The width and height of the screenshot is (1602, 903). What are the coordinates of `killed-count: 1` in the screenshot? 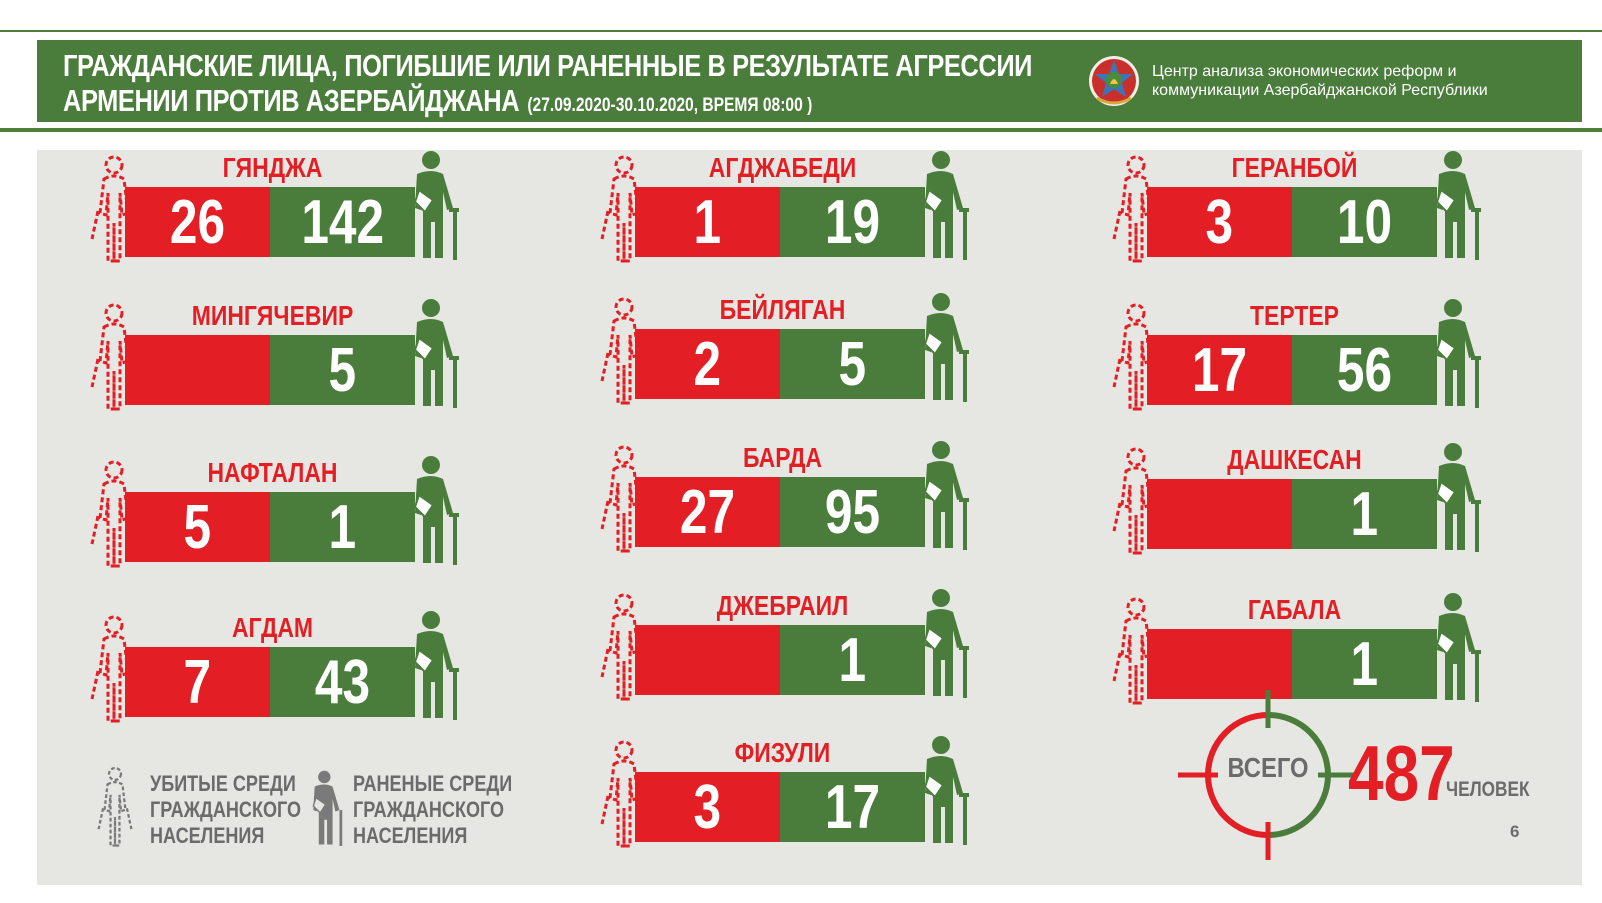 It's located at (707, 222).